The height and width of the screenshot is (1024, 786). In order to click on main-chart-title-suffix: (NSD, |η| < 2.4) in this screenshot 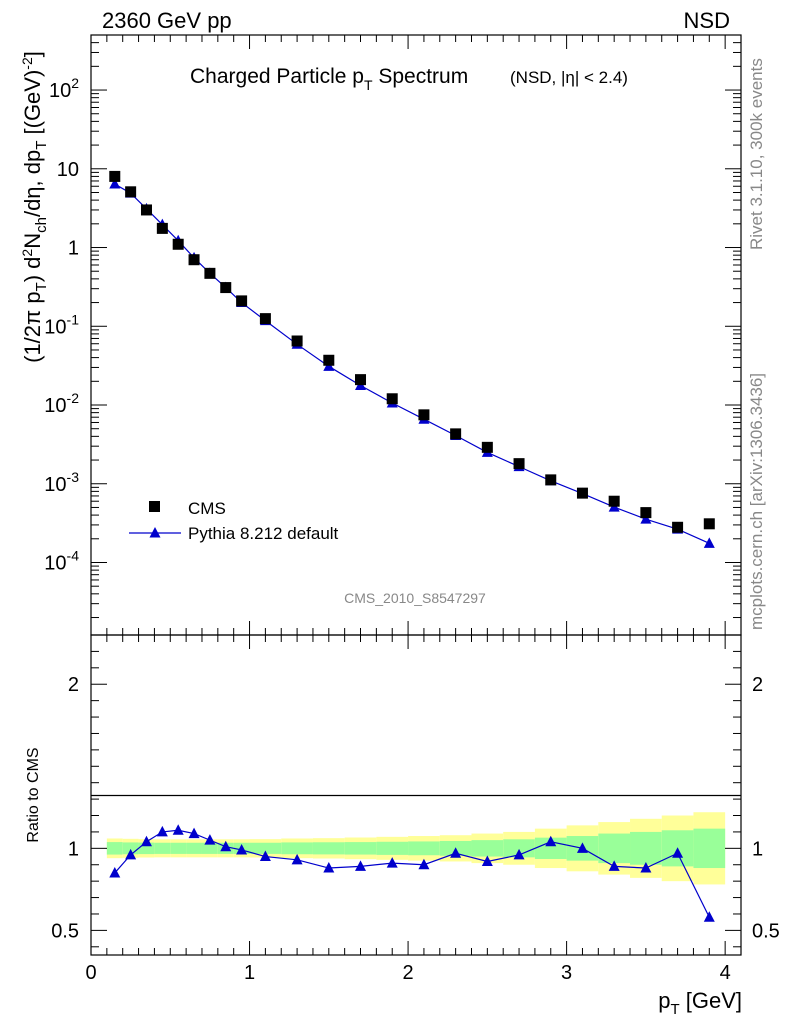, I will do `click(569, 77)`.